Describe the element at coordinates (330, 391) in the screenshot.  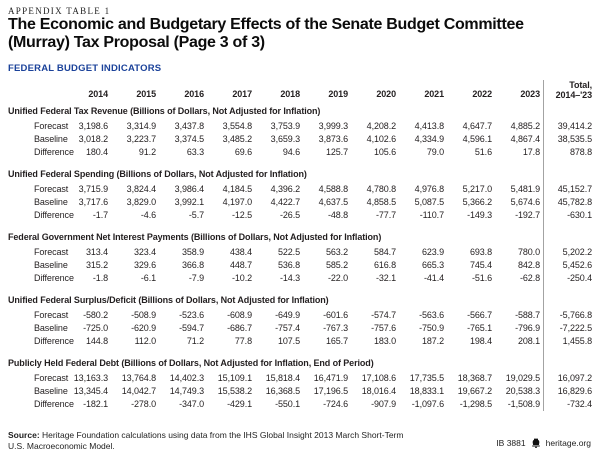
I see `value-cell: 17,196.5` at that location.